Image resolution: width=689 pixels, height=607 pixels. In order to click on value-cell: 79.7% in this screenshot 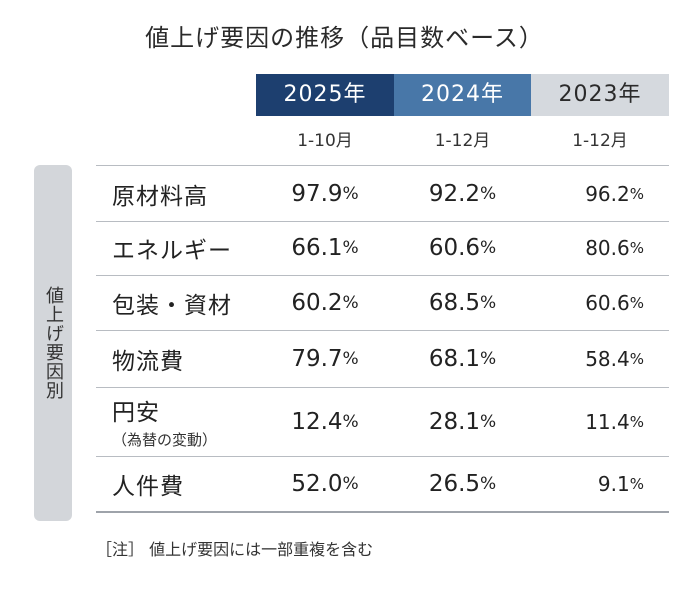, I will do `click(325, 358)`.